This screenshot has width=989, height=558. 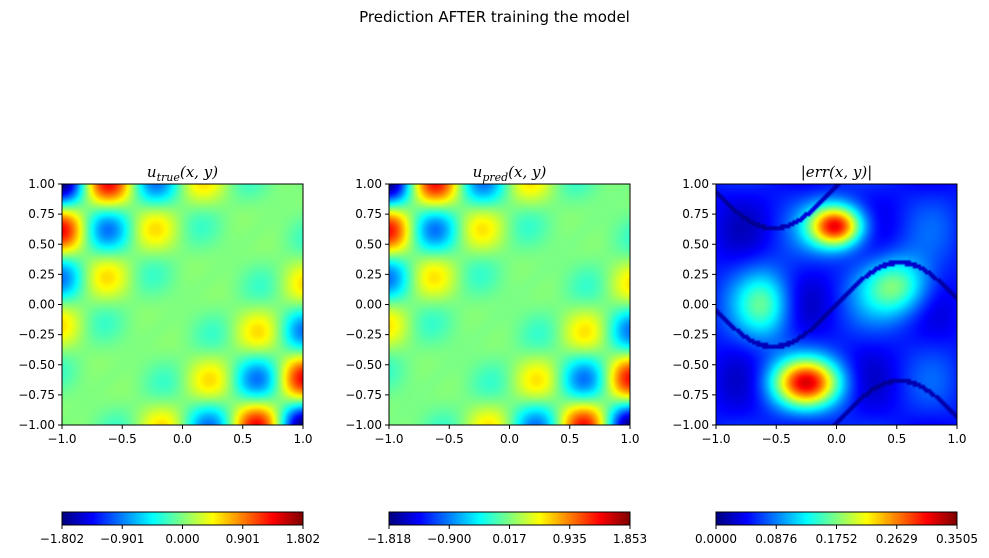 I want to click on colorbar-tick-label: 0.935, so click(x=570, y=539).